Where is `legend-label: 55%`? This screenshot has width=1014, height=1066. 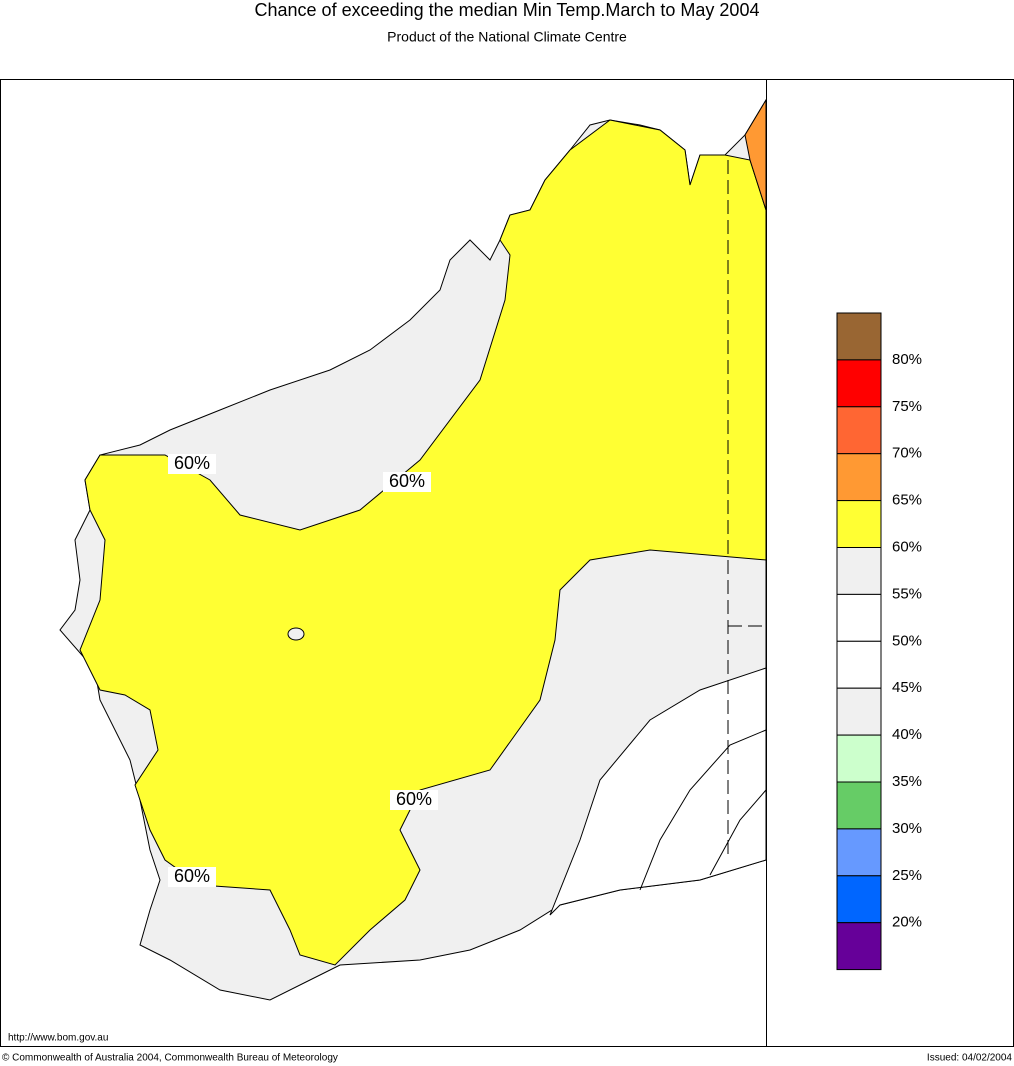
legend-label: 55% is located at coordinates (907, 593).